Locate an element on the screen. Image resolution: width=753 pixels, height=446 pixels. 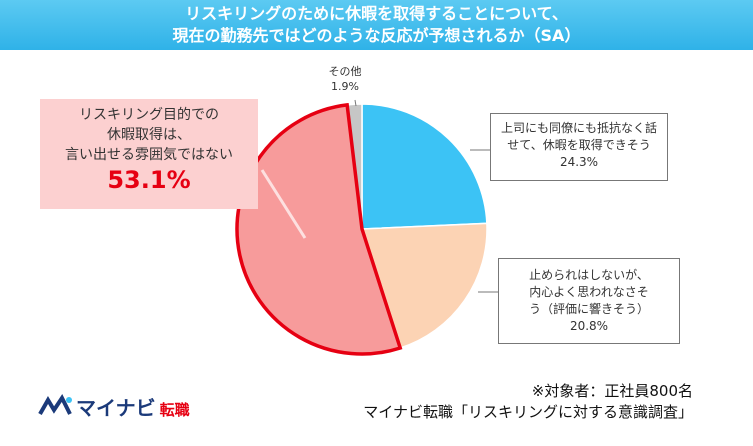
logo: マイナビ 転職 is located at coordinates (114, 406).